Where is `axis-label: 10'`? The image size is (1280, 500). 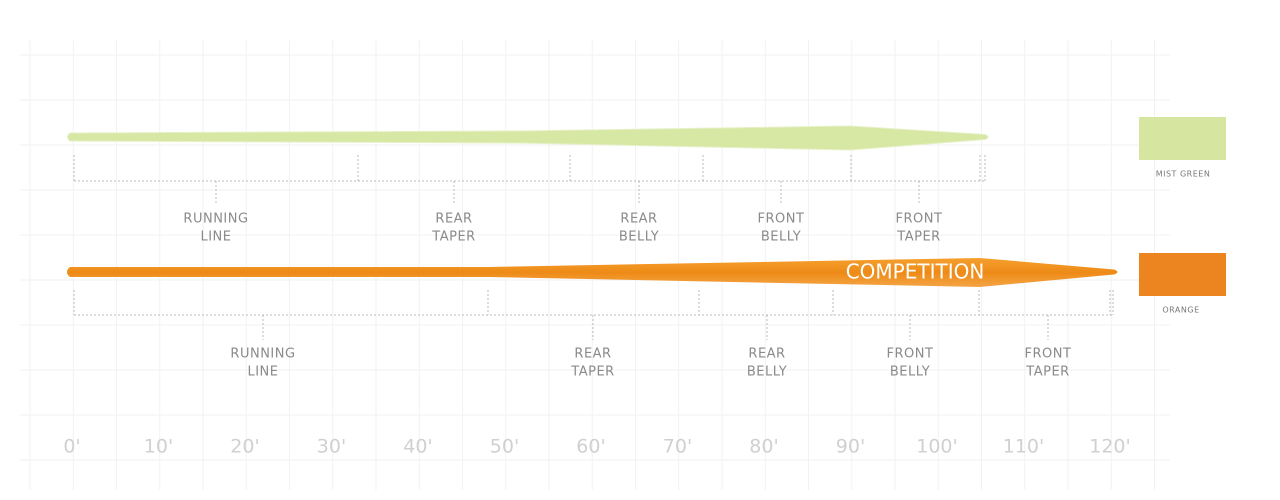
axis-label: 10' is located at coordinates (158, 447).